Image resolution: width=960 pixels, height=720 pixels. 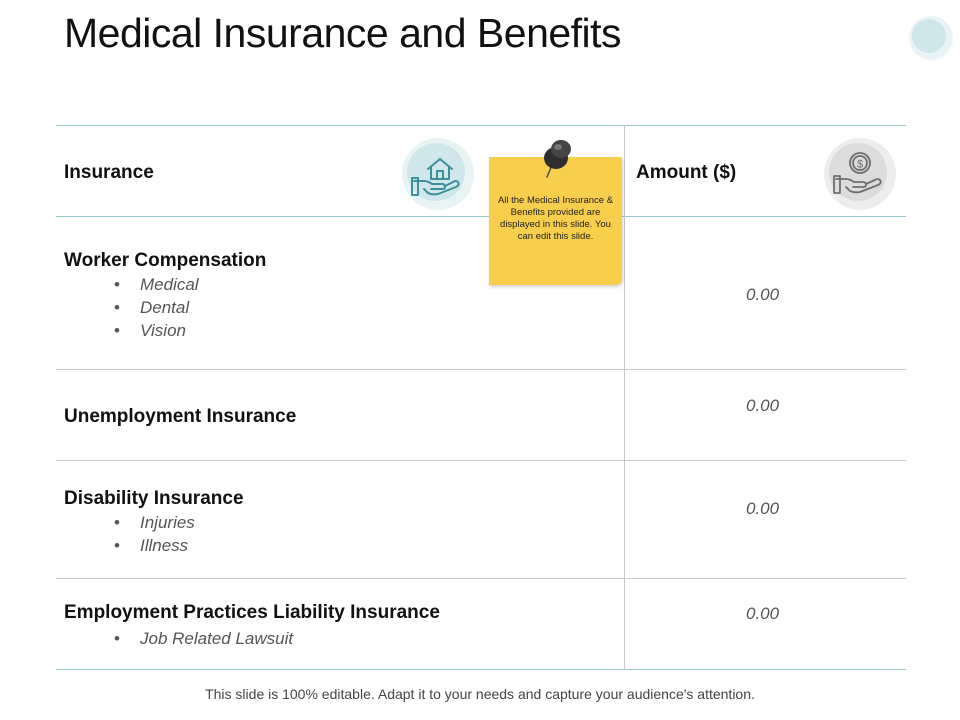 What do you see at coordinates (481, 669) in the screenshot?
I see `table-bottom-border` at bounding box center [481, 669].